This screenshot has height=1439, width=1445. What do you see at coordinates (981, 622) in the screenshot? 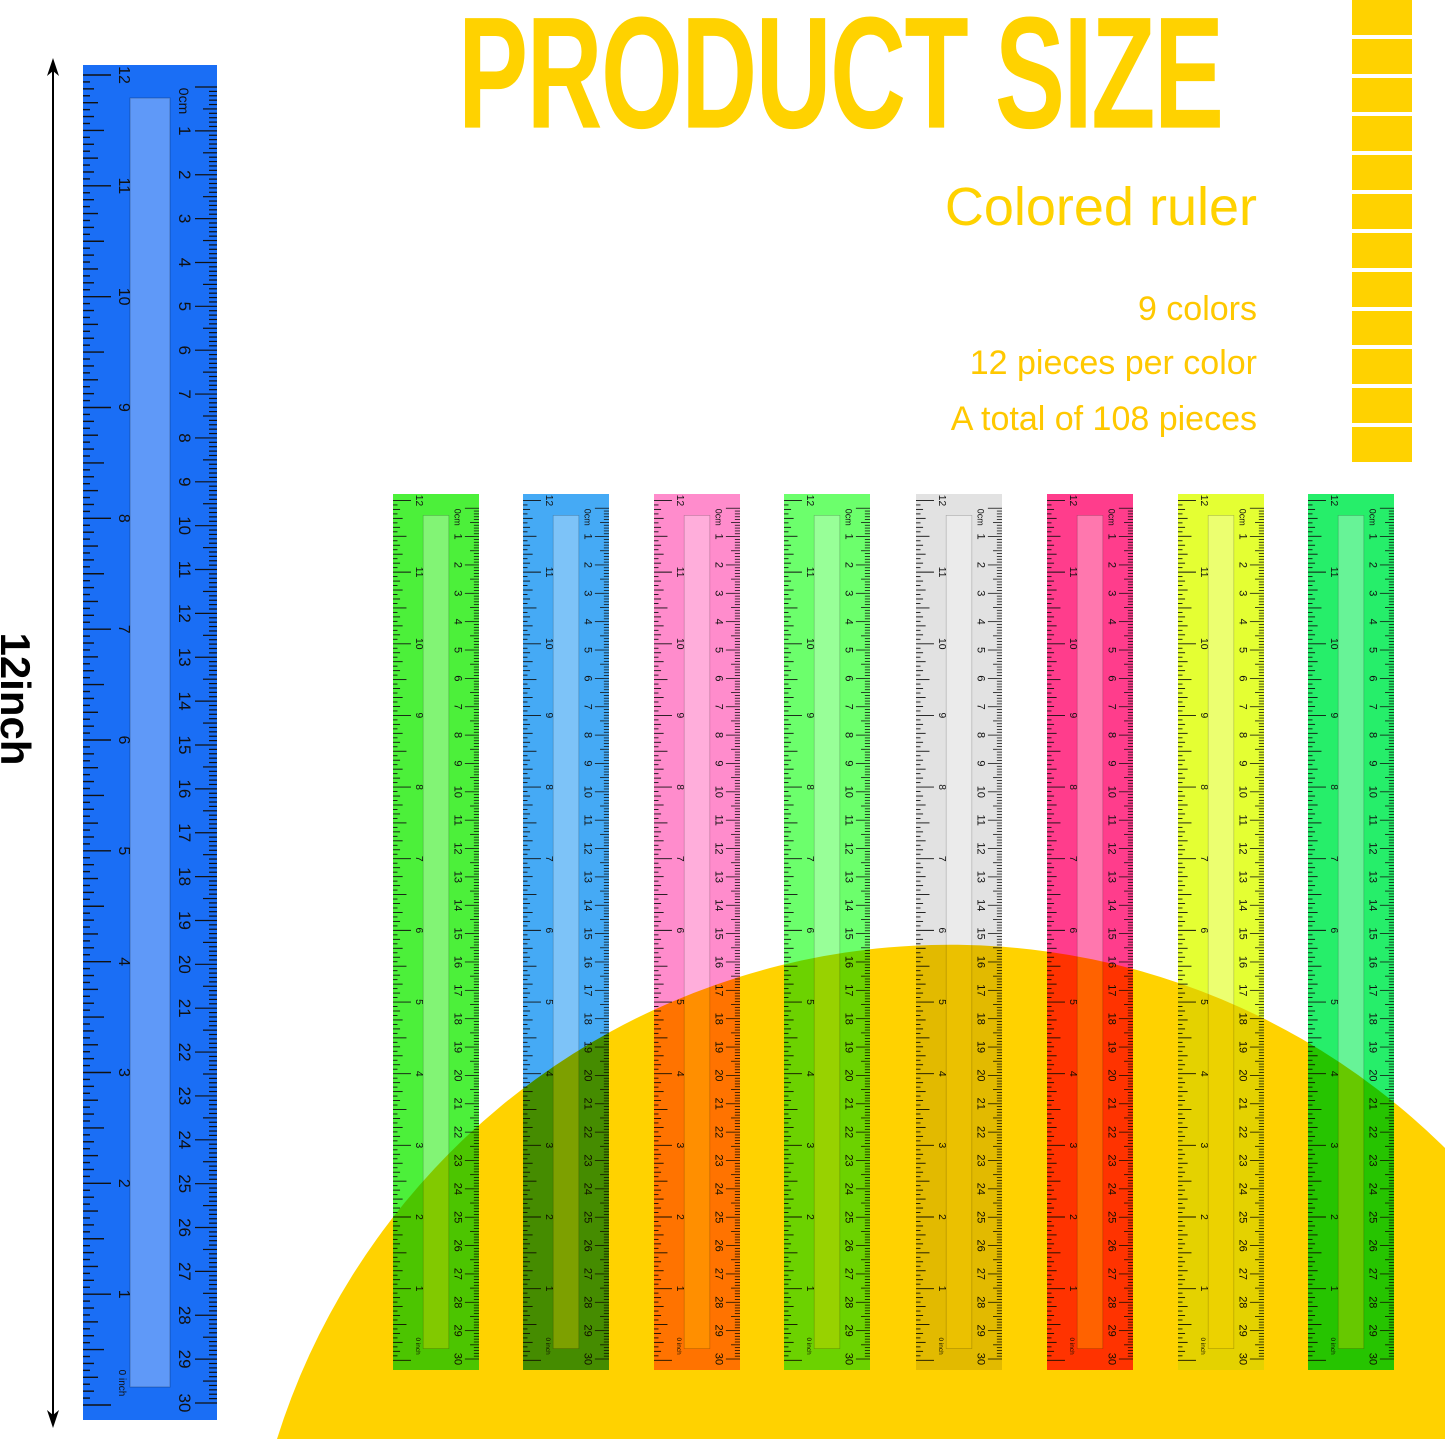
I see `cm-label: 4` at bounding box center [981, 622].